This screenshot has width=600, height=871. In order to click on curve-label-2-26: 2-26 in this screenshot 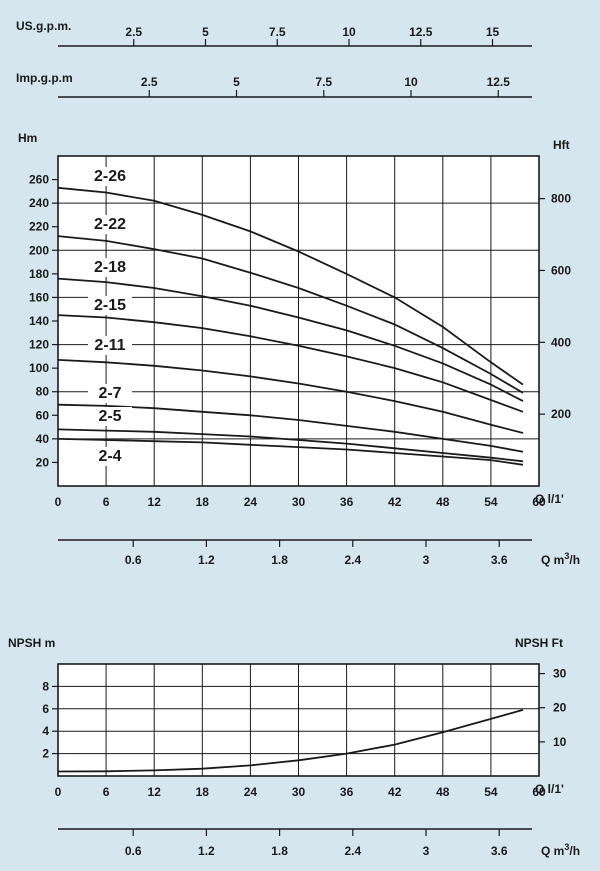, I will do `click(110, 176)`.